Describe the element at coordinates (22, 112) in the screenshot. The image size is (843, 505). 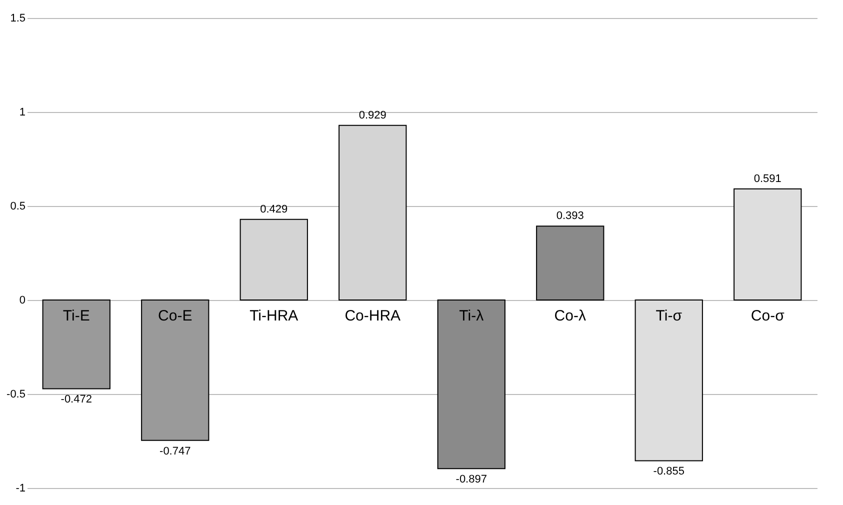
I see `y-tick-label: 1` at that location.